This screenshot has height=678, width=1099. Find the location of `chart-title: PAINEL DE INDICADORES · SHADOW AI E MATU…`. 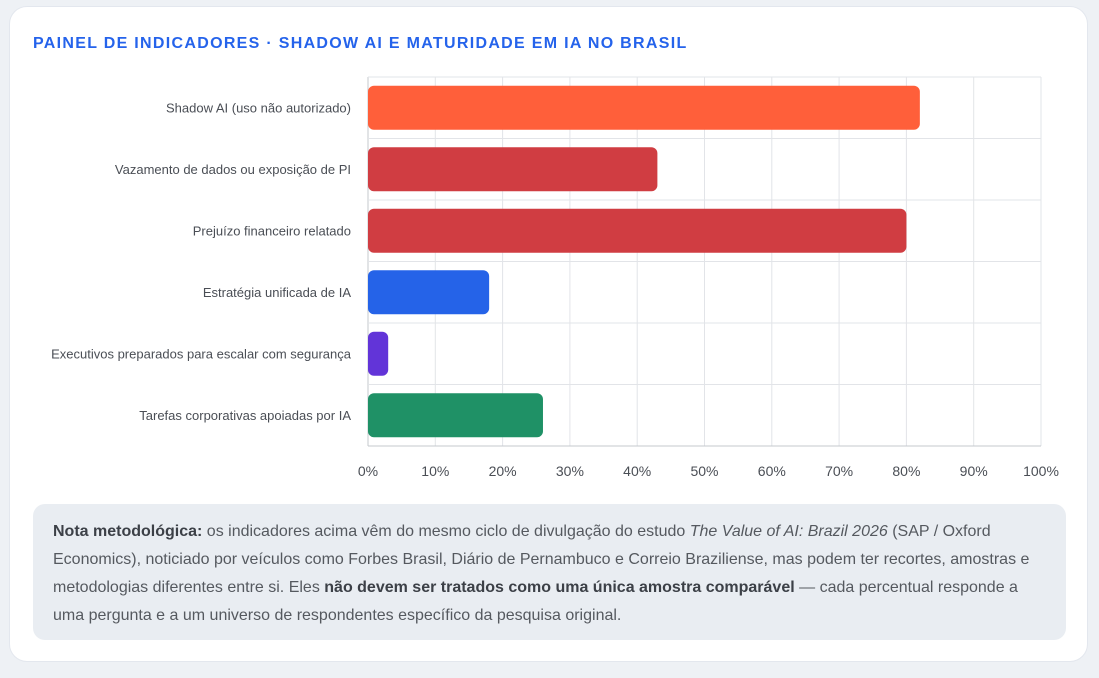

chart-title: PAINEL DE INDICADORES · SHADOW AI E MATU… is located at coordinates (360, 43).